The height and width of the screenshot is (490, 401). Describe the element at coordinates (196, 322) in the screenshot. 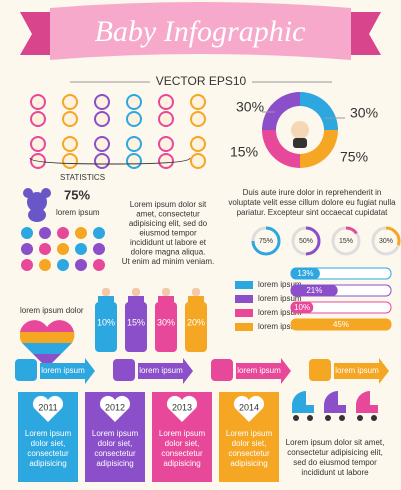

I see `bottle-label: 20%` at that location.